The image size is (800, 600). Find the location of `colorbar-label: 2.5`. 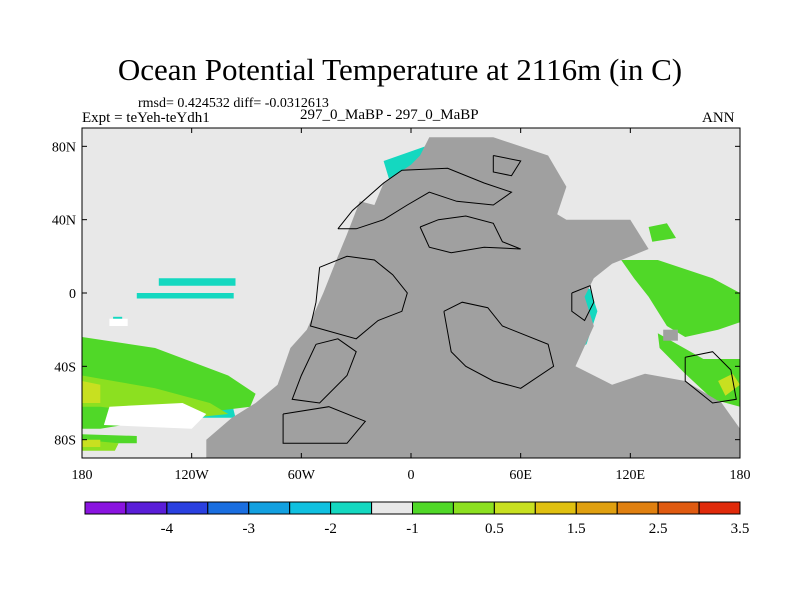

colorbar-label: 2.5 is located at coordinates (658, 529).